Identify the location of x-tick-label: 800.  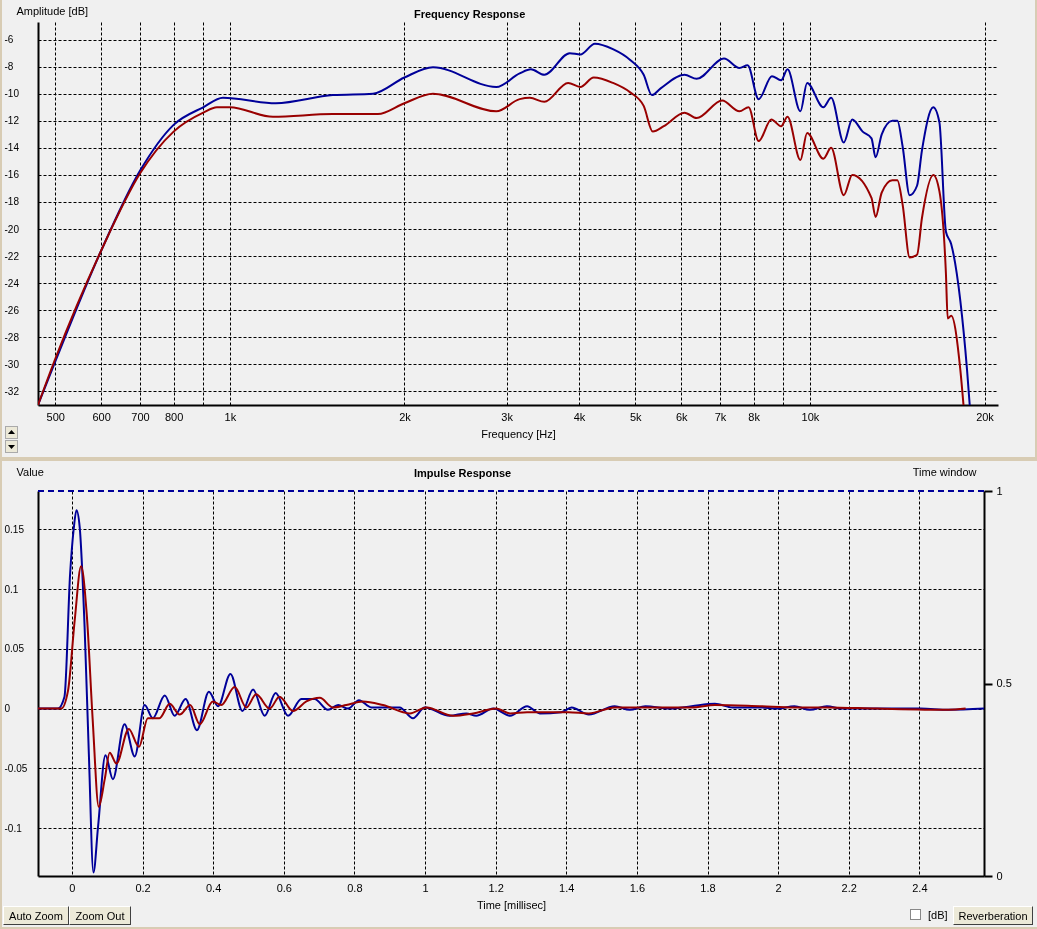
(174, 416).